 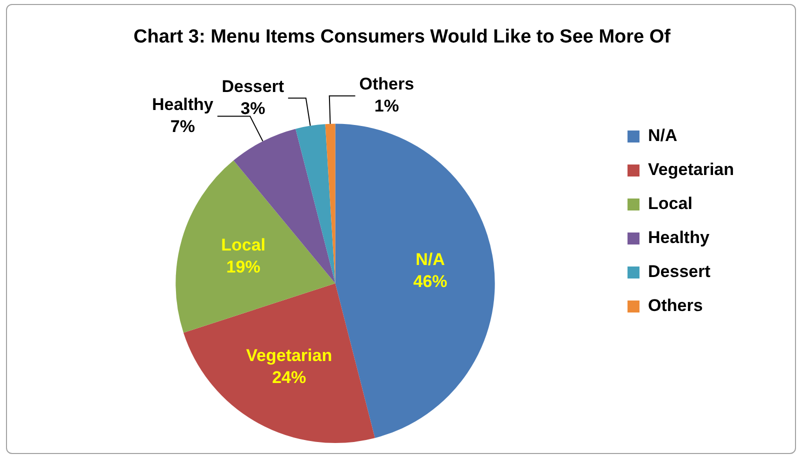 I want to click on slice-label: Dessert, so click(x=253, y=86).